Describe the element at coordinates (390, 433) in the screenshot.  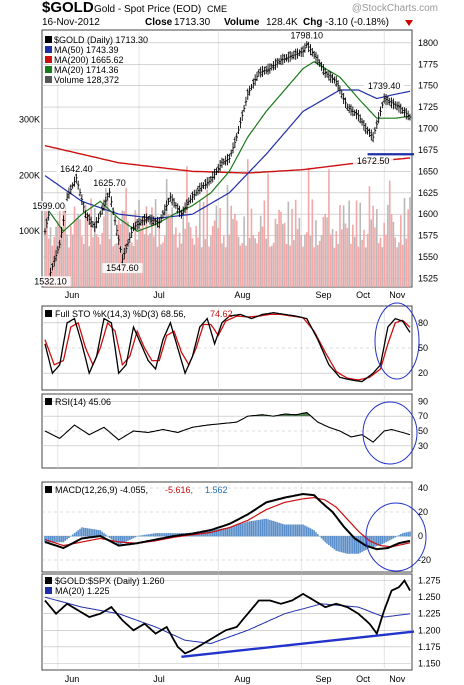
I see `highlight-circle` at that location.